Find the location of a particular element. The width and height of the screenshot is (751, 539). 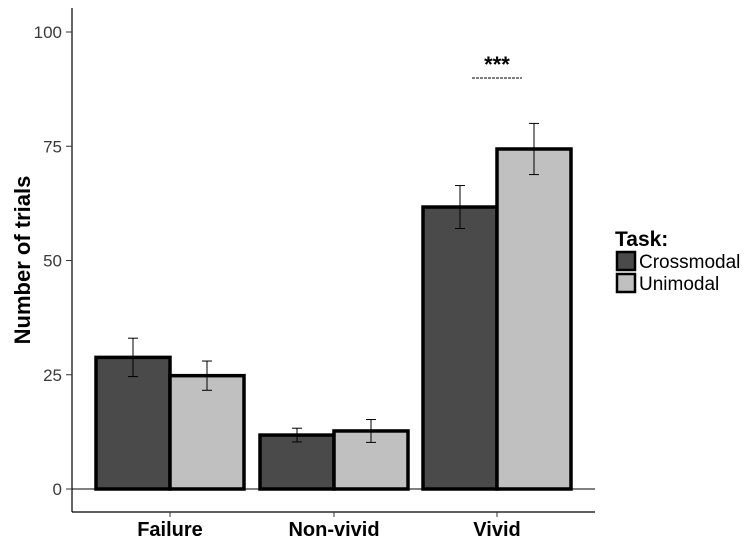

legend-label-unimodal: Unimodal is located at coordinates (679, 284).